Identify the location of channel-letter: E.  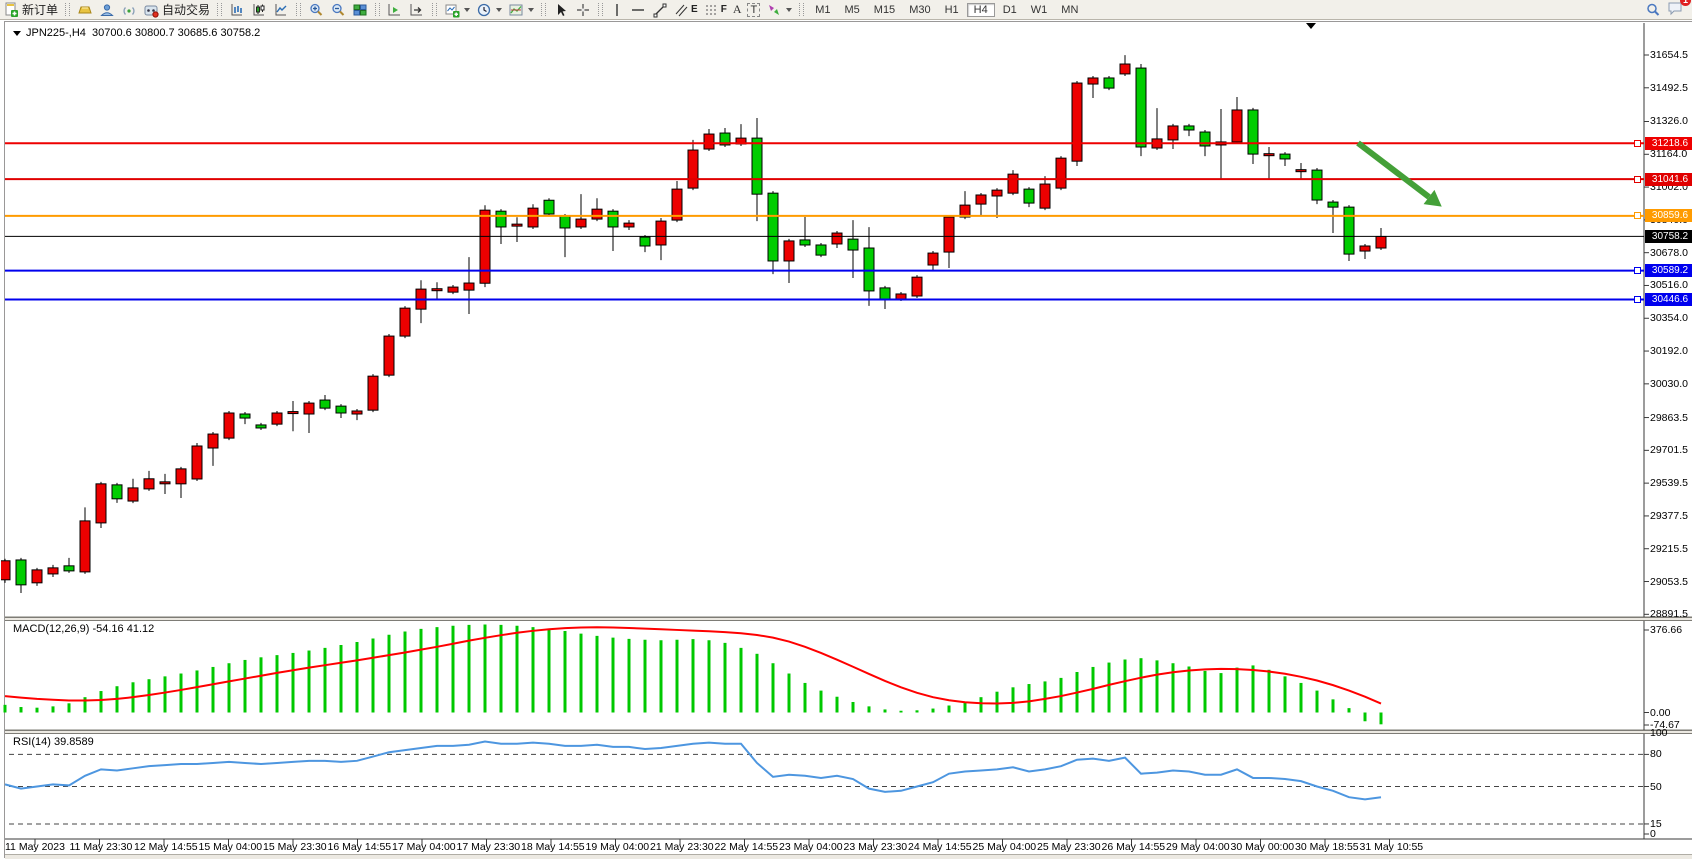
(694, 9).